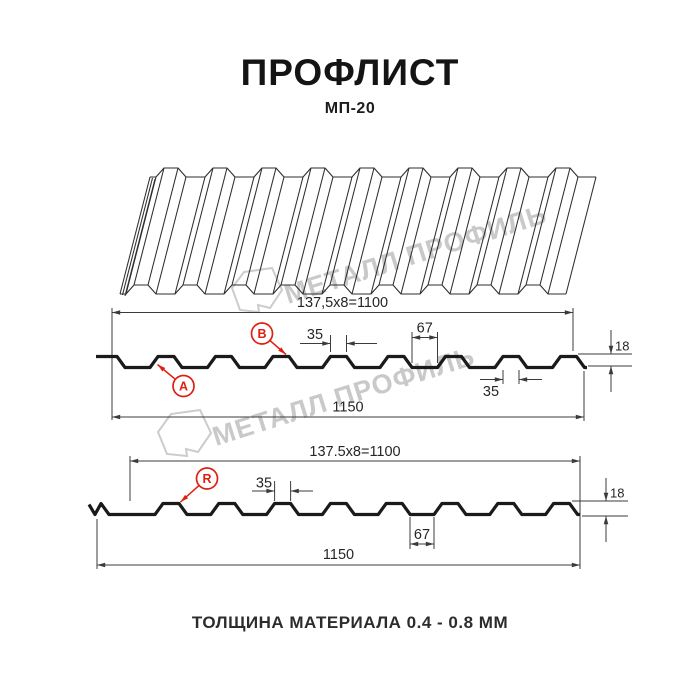  Describe the element at coordinates (422, 535) in the screenshot. I see `dim-valley-width-bottom: 67` at that location.